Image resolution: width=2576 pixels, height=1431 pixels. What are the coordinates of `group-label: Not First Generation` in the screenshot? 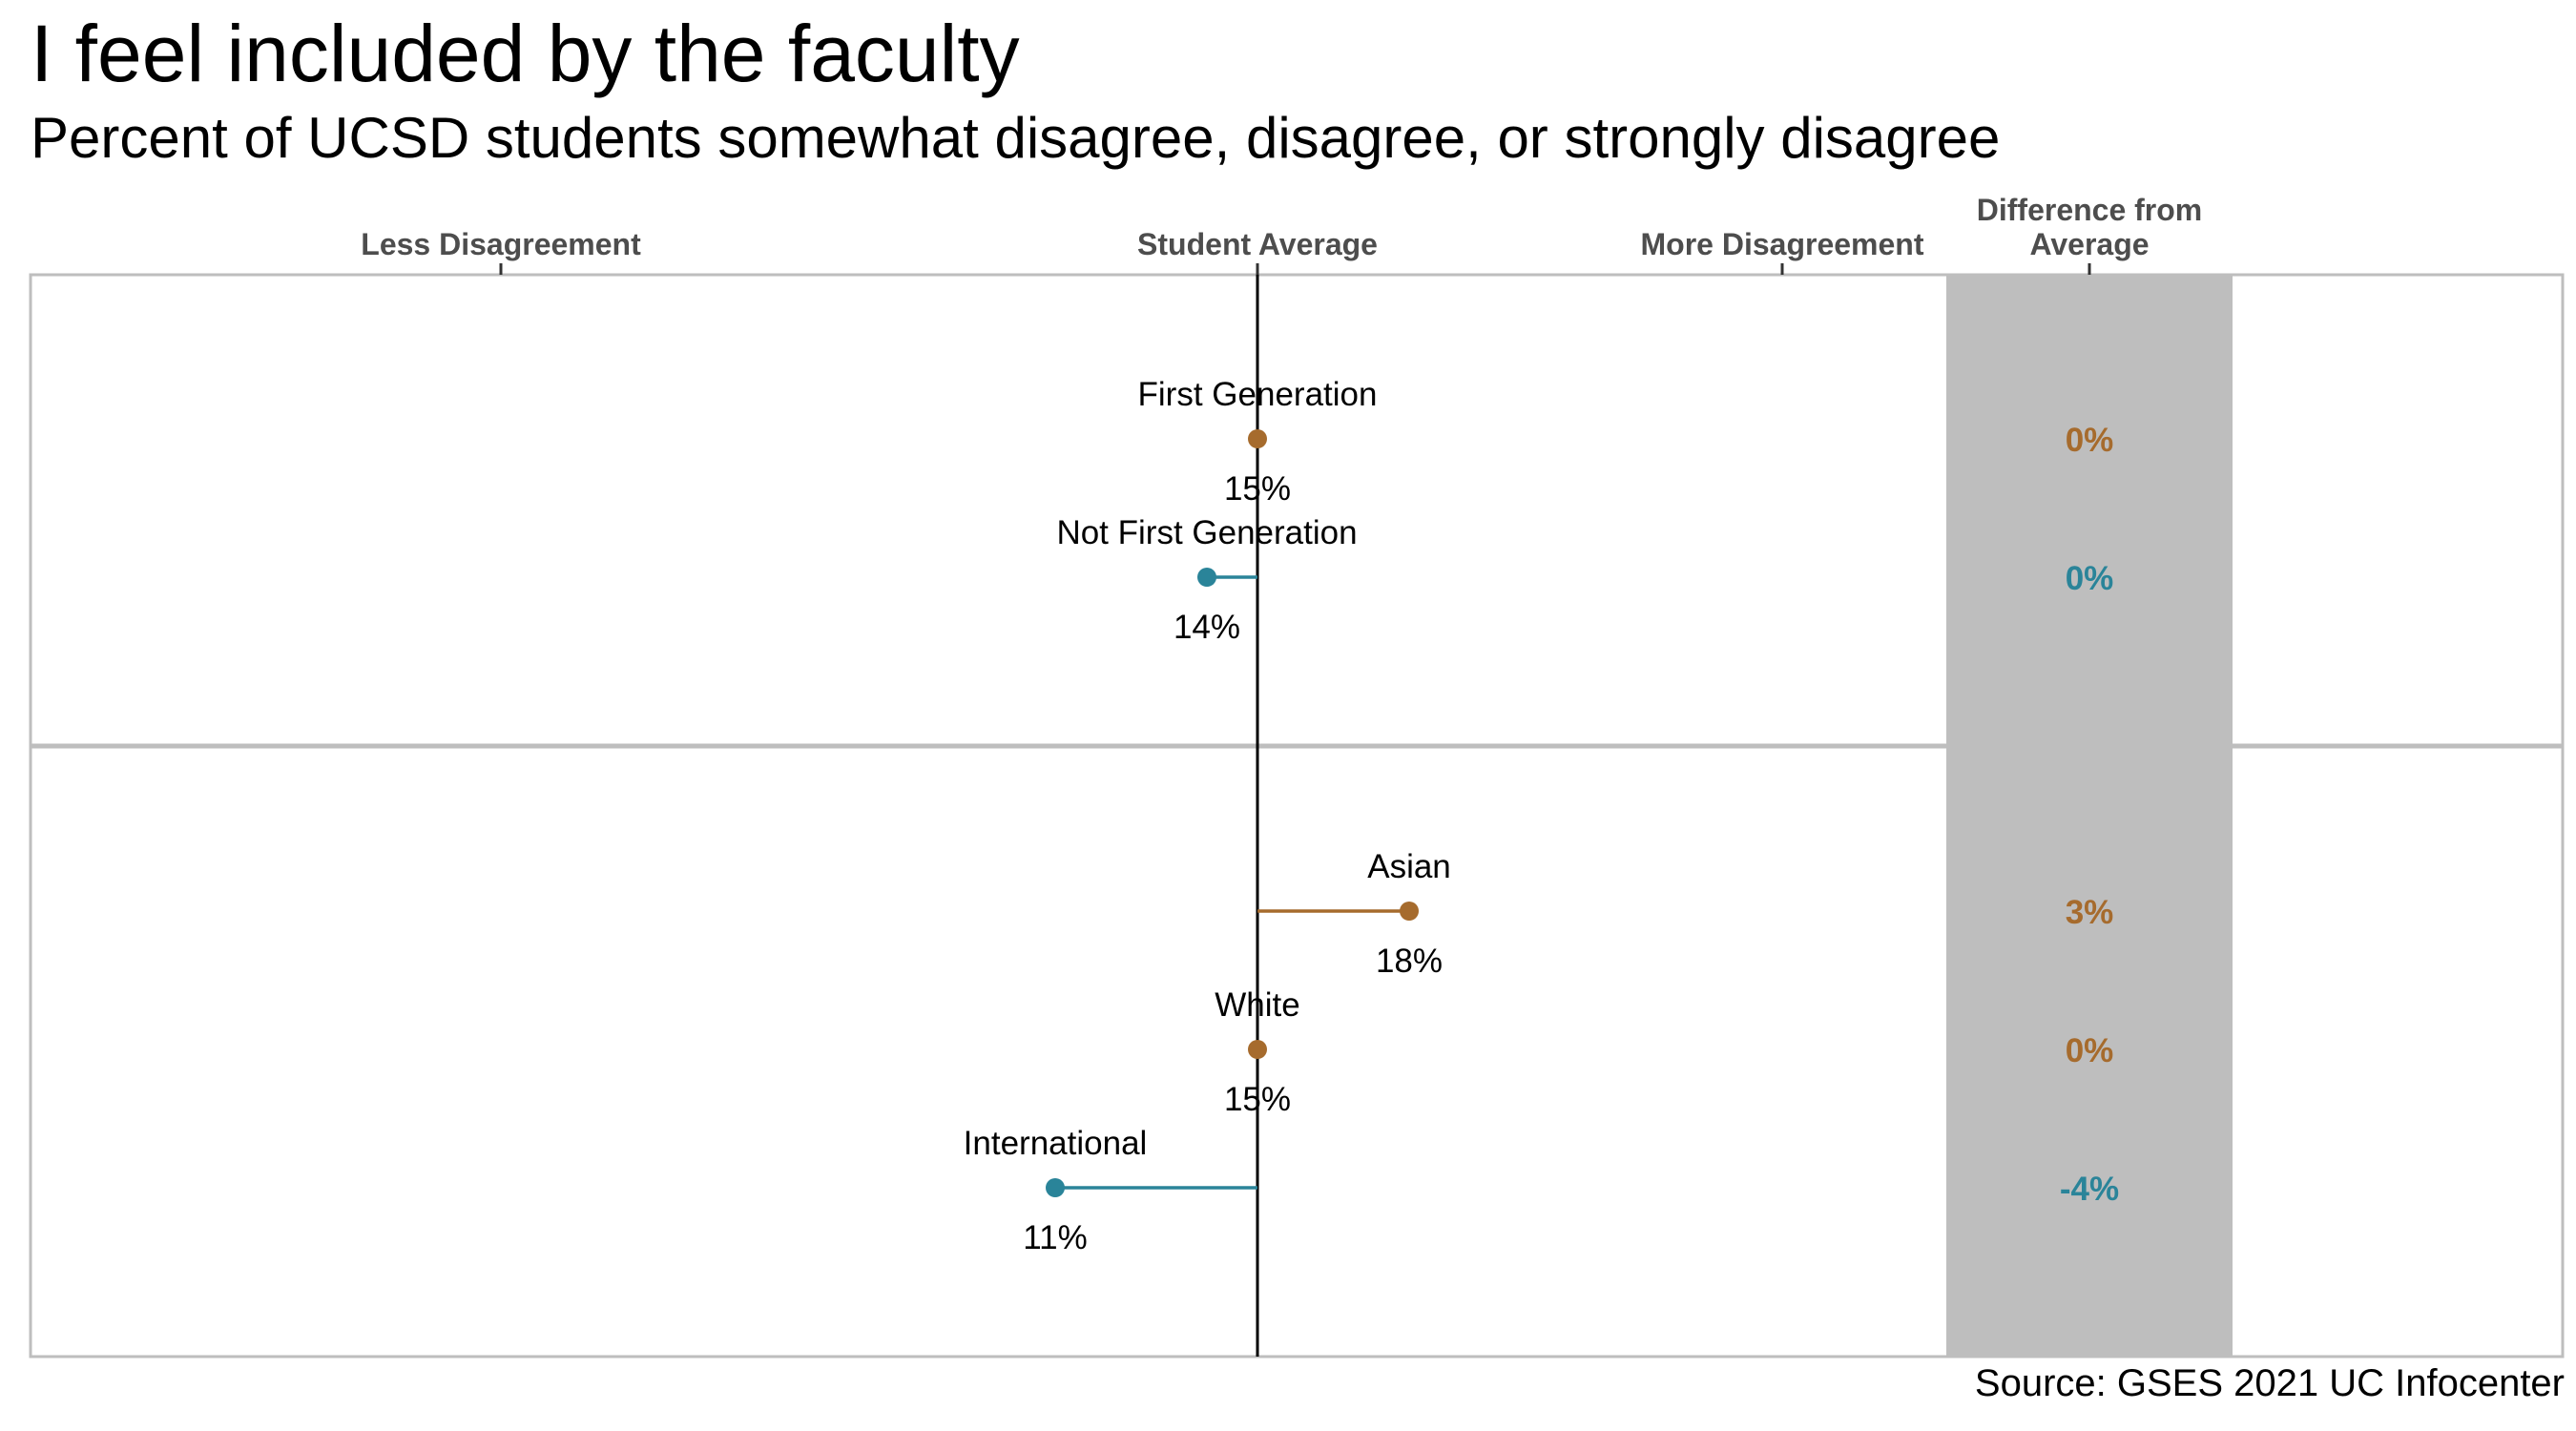 It's located at (1206, 532).